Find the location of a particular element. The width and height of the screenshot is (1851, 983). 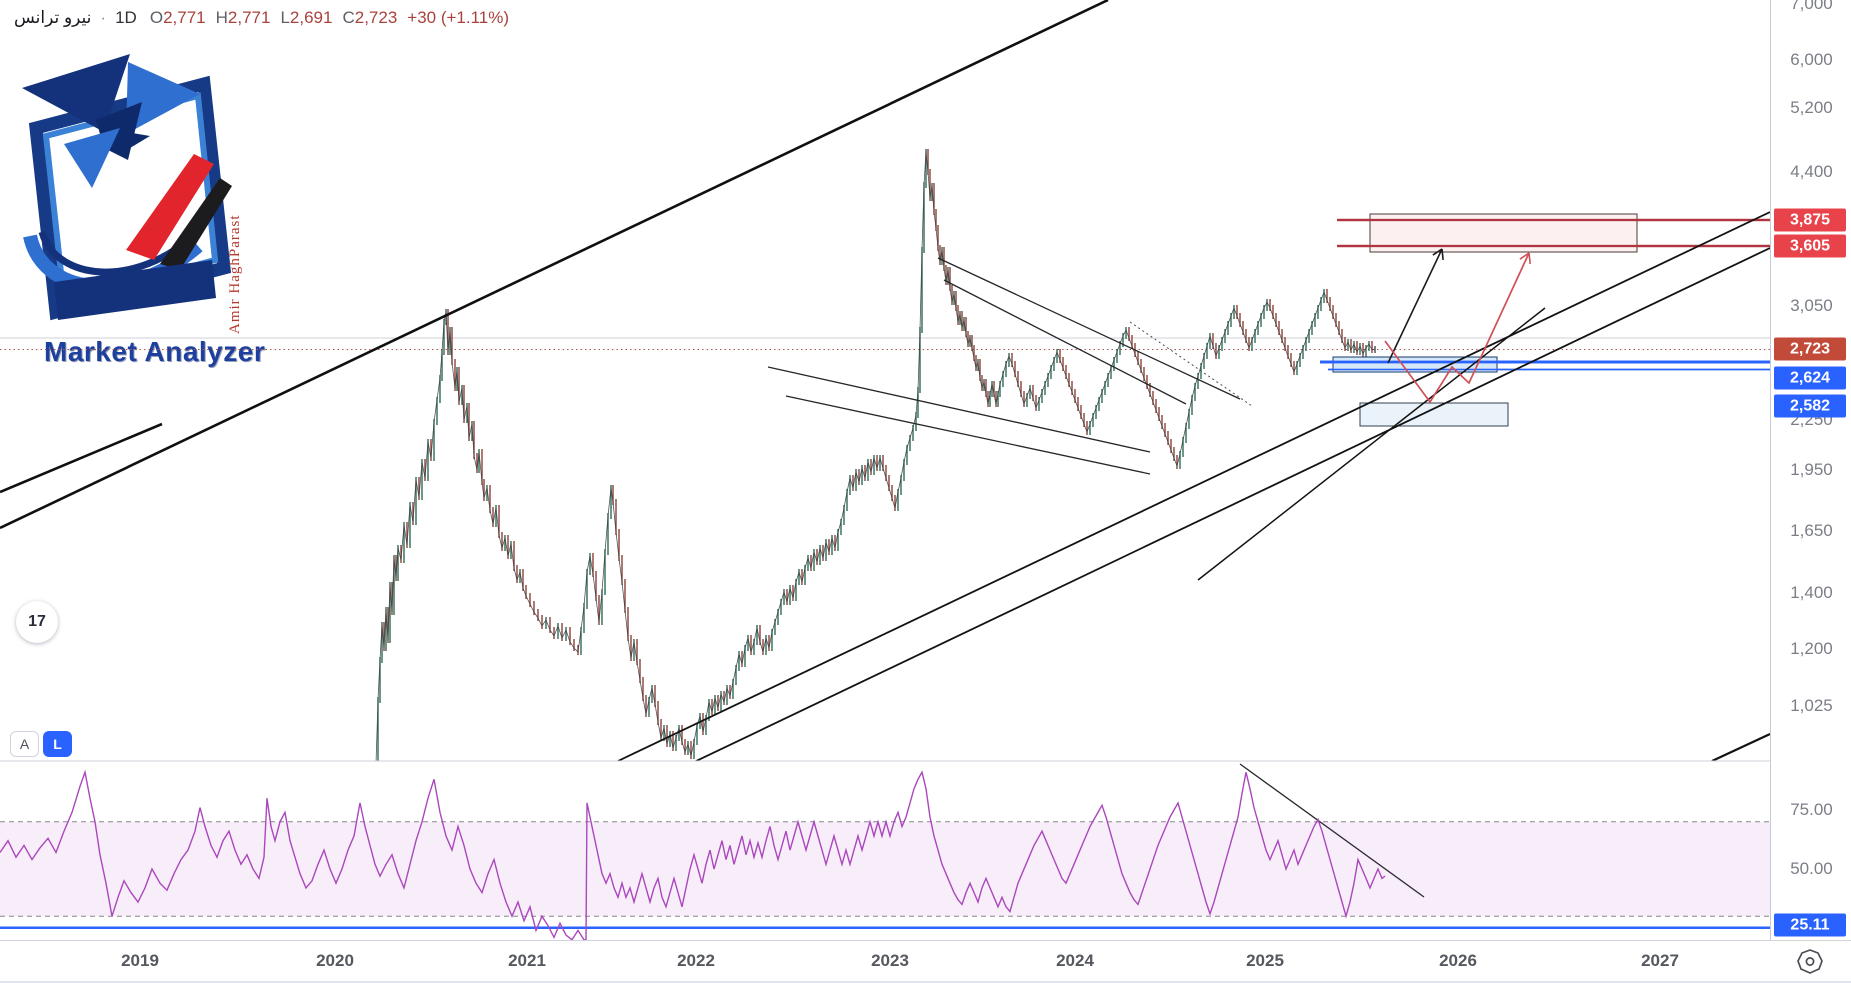

eagle-logo-icon is located at coordinates (127, 187).